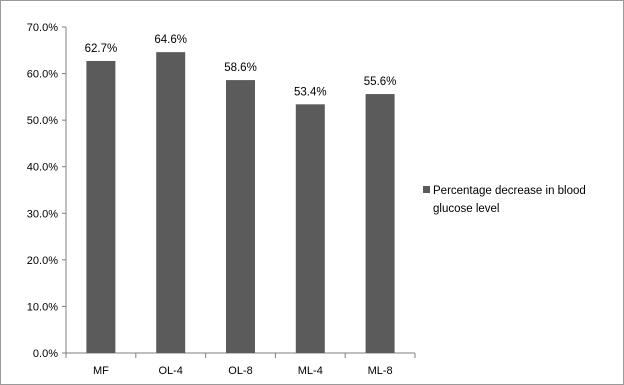 This screenshot has width=624, height=385. Describe the element at coordinates (426, 189) in the screenshot. I see `legend-swatch` at that location.